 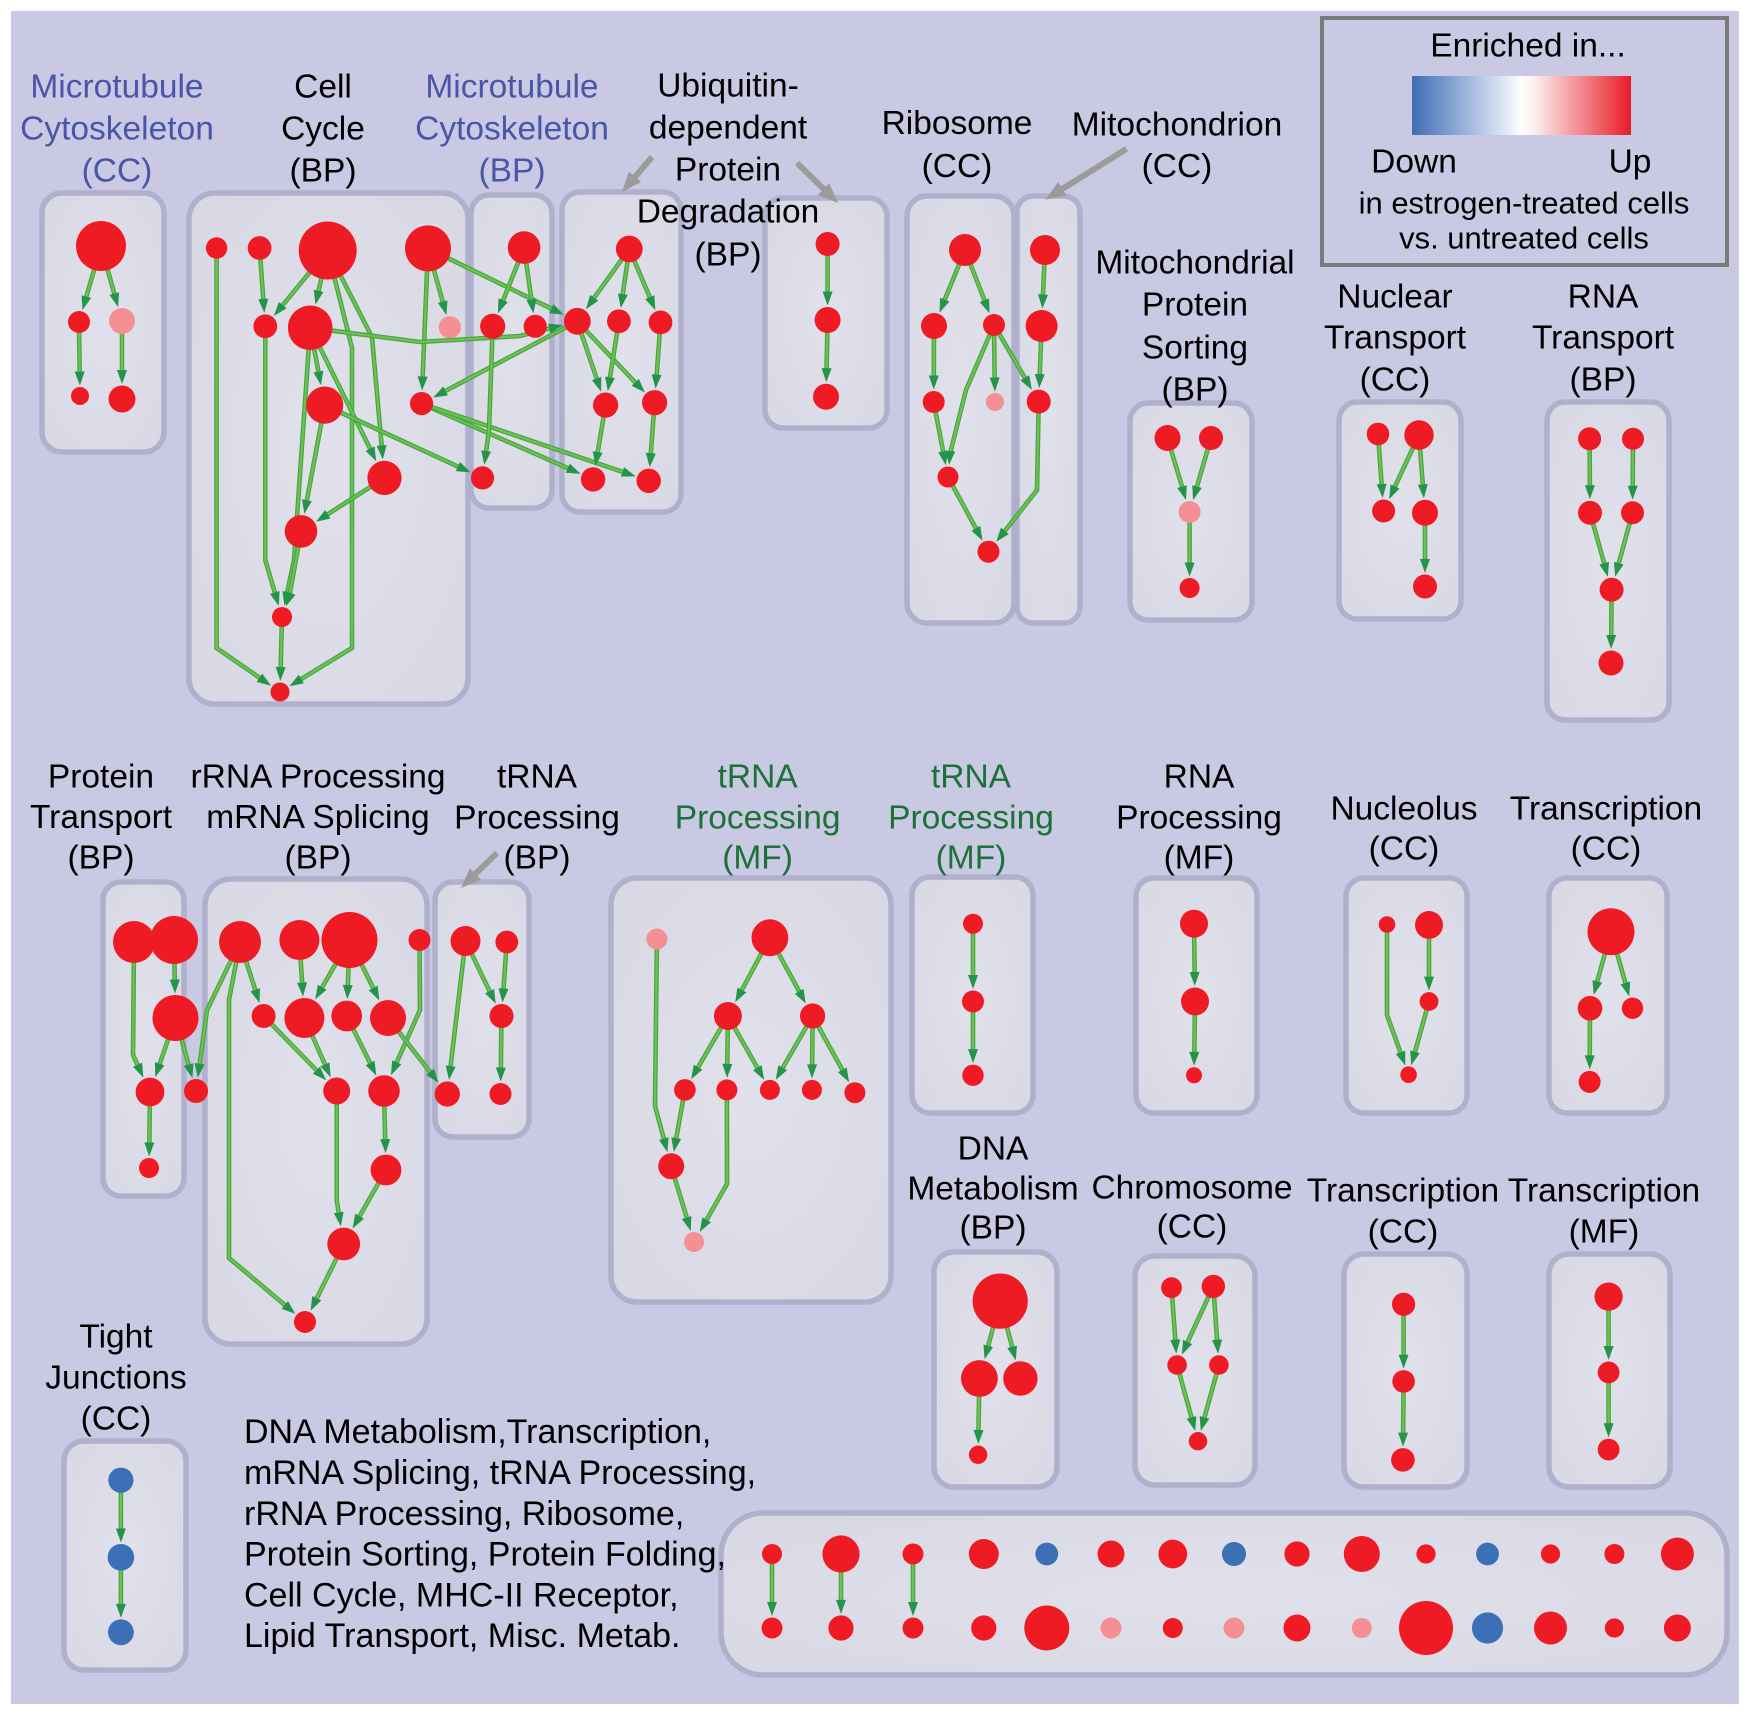 What do you see at coordinates (317, 777) in the screenshot?
I see `svg-text: rRNA Processing` at bounding box center [317, 777].